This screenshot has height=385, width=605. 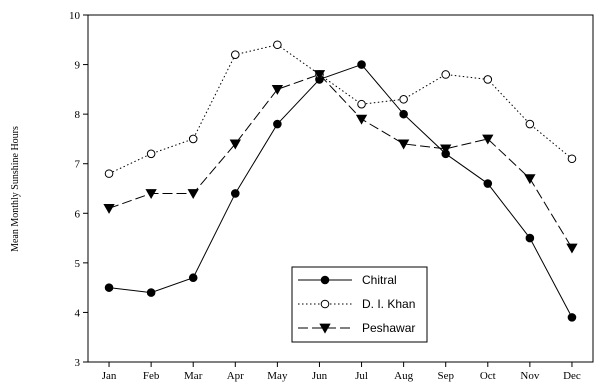 I want to click on y-tick-label: 3, so click(x=78, y=363).